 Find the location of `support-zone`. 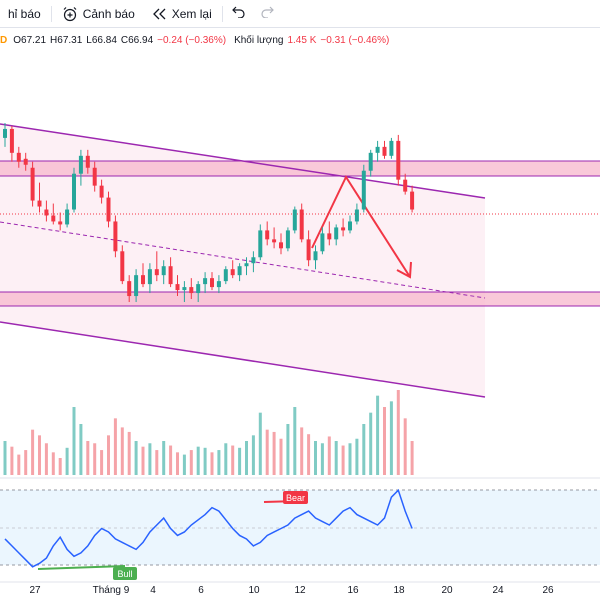

support-zone is located at coordinates (300, 299).